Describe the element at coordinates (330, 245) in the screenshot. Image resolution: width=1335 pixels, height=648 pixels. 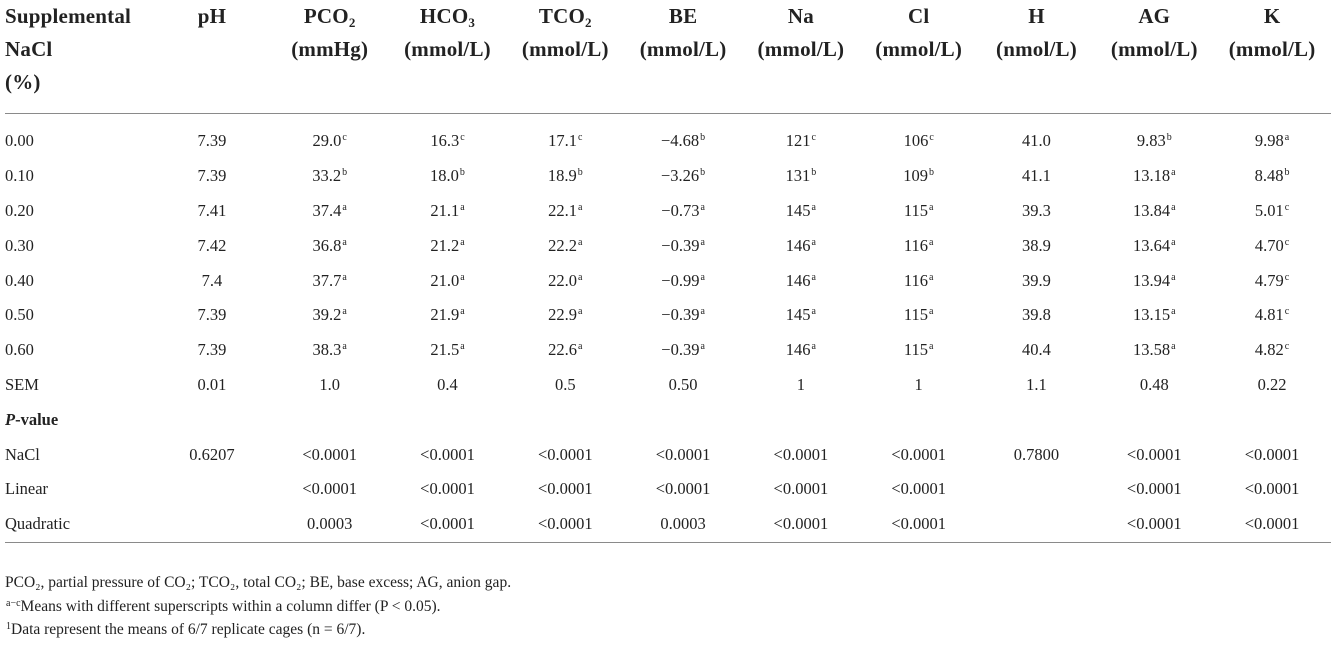
I see `table-cell: 36.8a` at that location.